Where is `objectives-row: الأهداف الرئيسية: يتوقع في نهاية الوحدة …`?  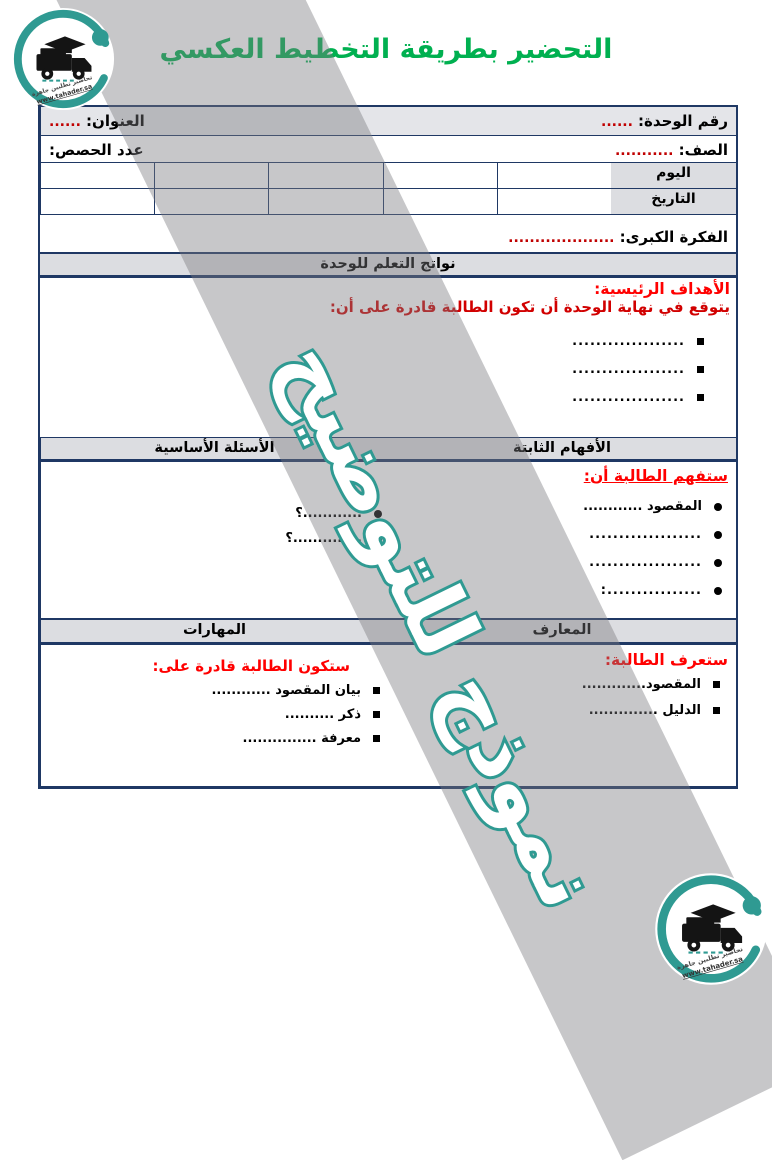 objectives-row: الأهداف الرئيسية: يتوقع في نهاية الوحدة … is located at coordinates (388, 357).